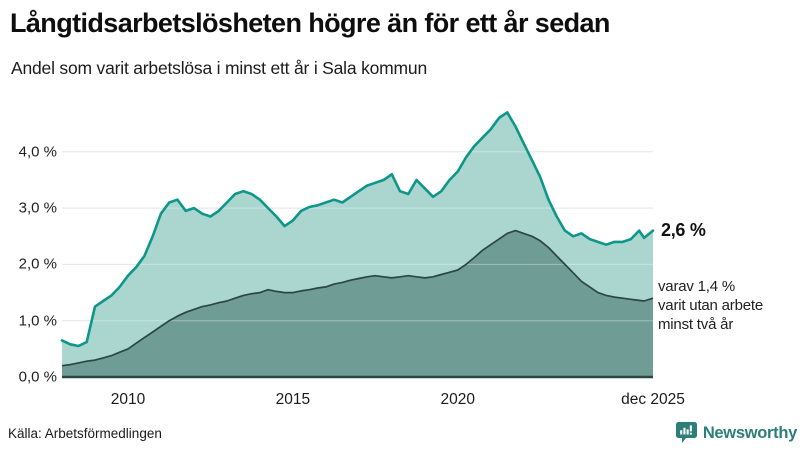 This screenshot has height=450, width=800. I want to click on y-tick-label: 2,0 %, so click(37, 264).